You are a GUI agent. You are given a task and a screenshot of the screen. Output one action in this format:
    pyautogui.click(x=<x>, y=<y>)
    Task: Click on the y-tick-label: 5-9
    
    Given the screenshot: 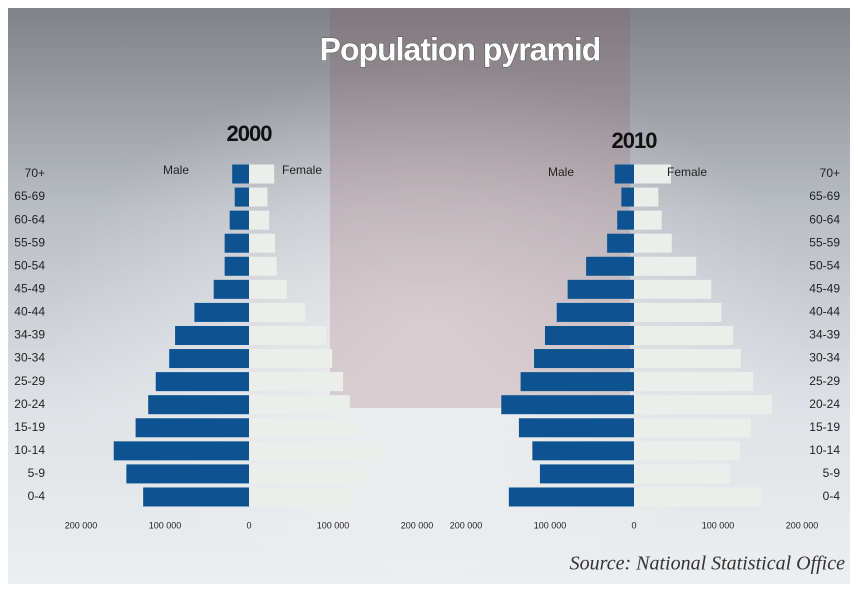 What is the action you would take?
    pyautogui.click(x=832, y=473)
    